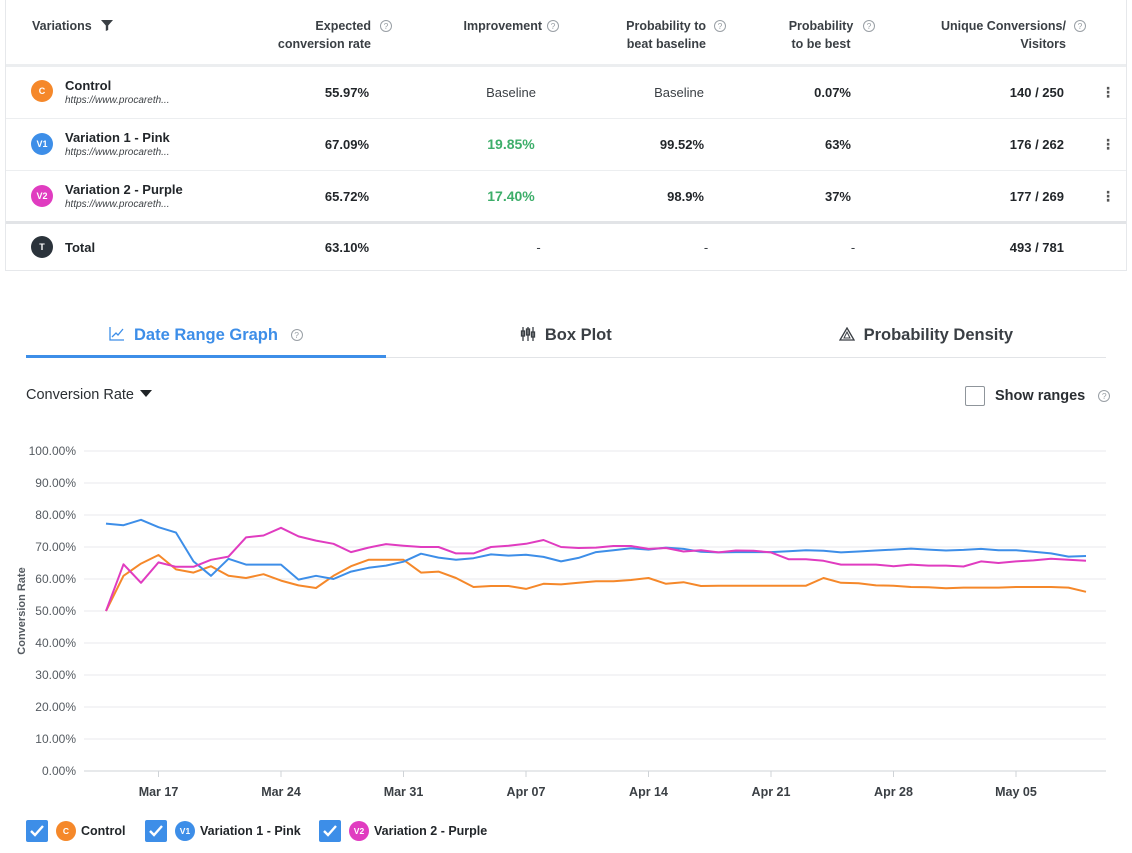 This screenshot has height=853, width=1132. I want to click on variation-name: Variation 2 - Purple, so click(124, 189).